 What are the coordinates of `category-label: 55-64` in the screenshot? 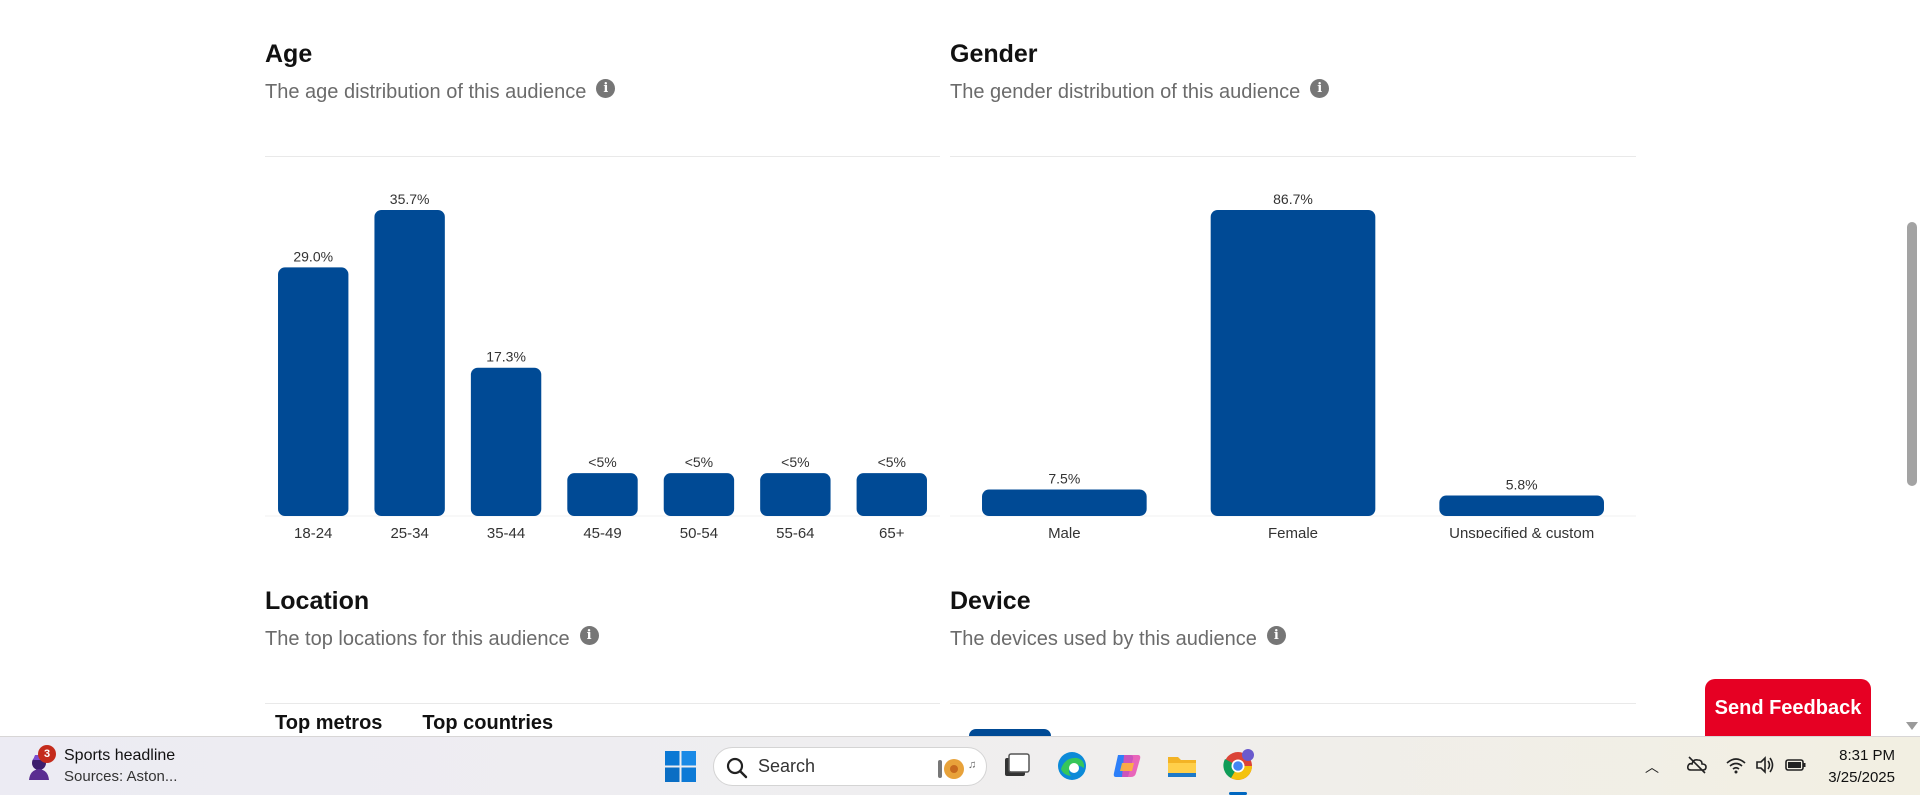 It's located at (795, 531).